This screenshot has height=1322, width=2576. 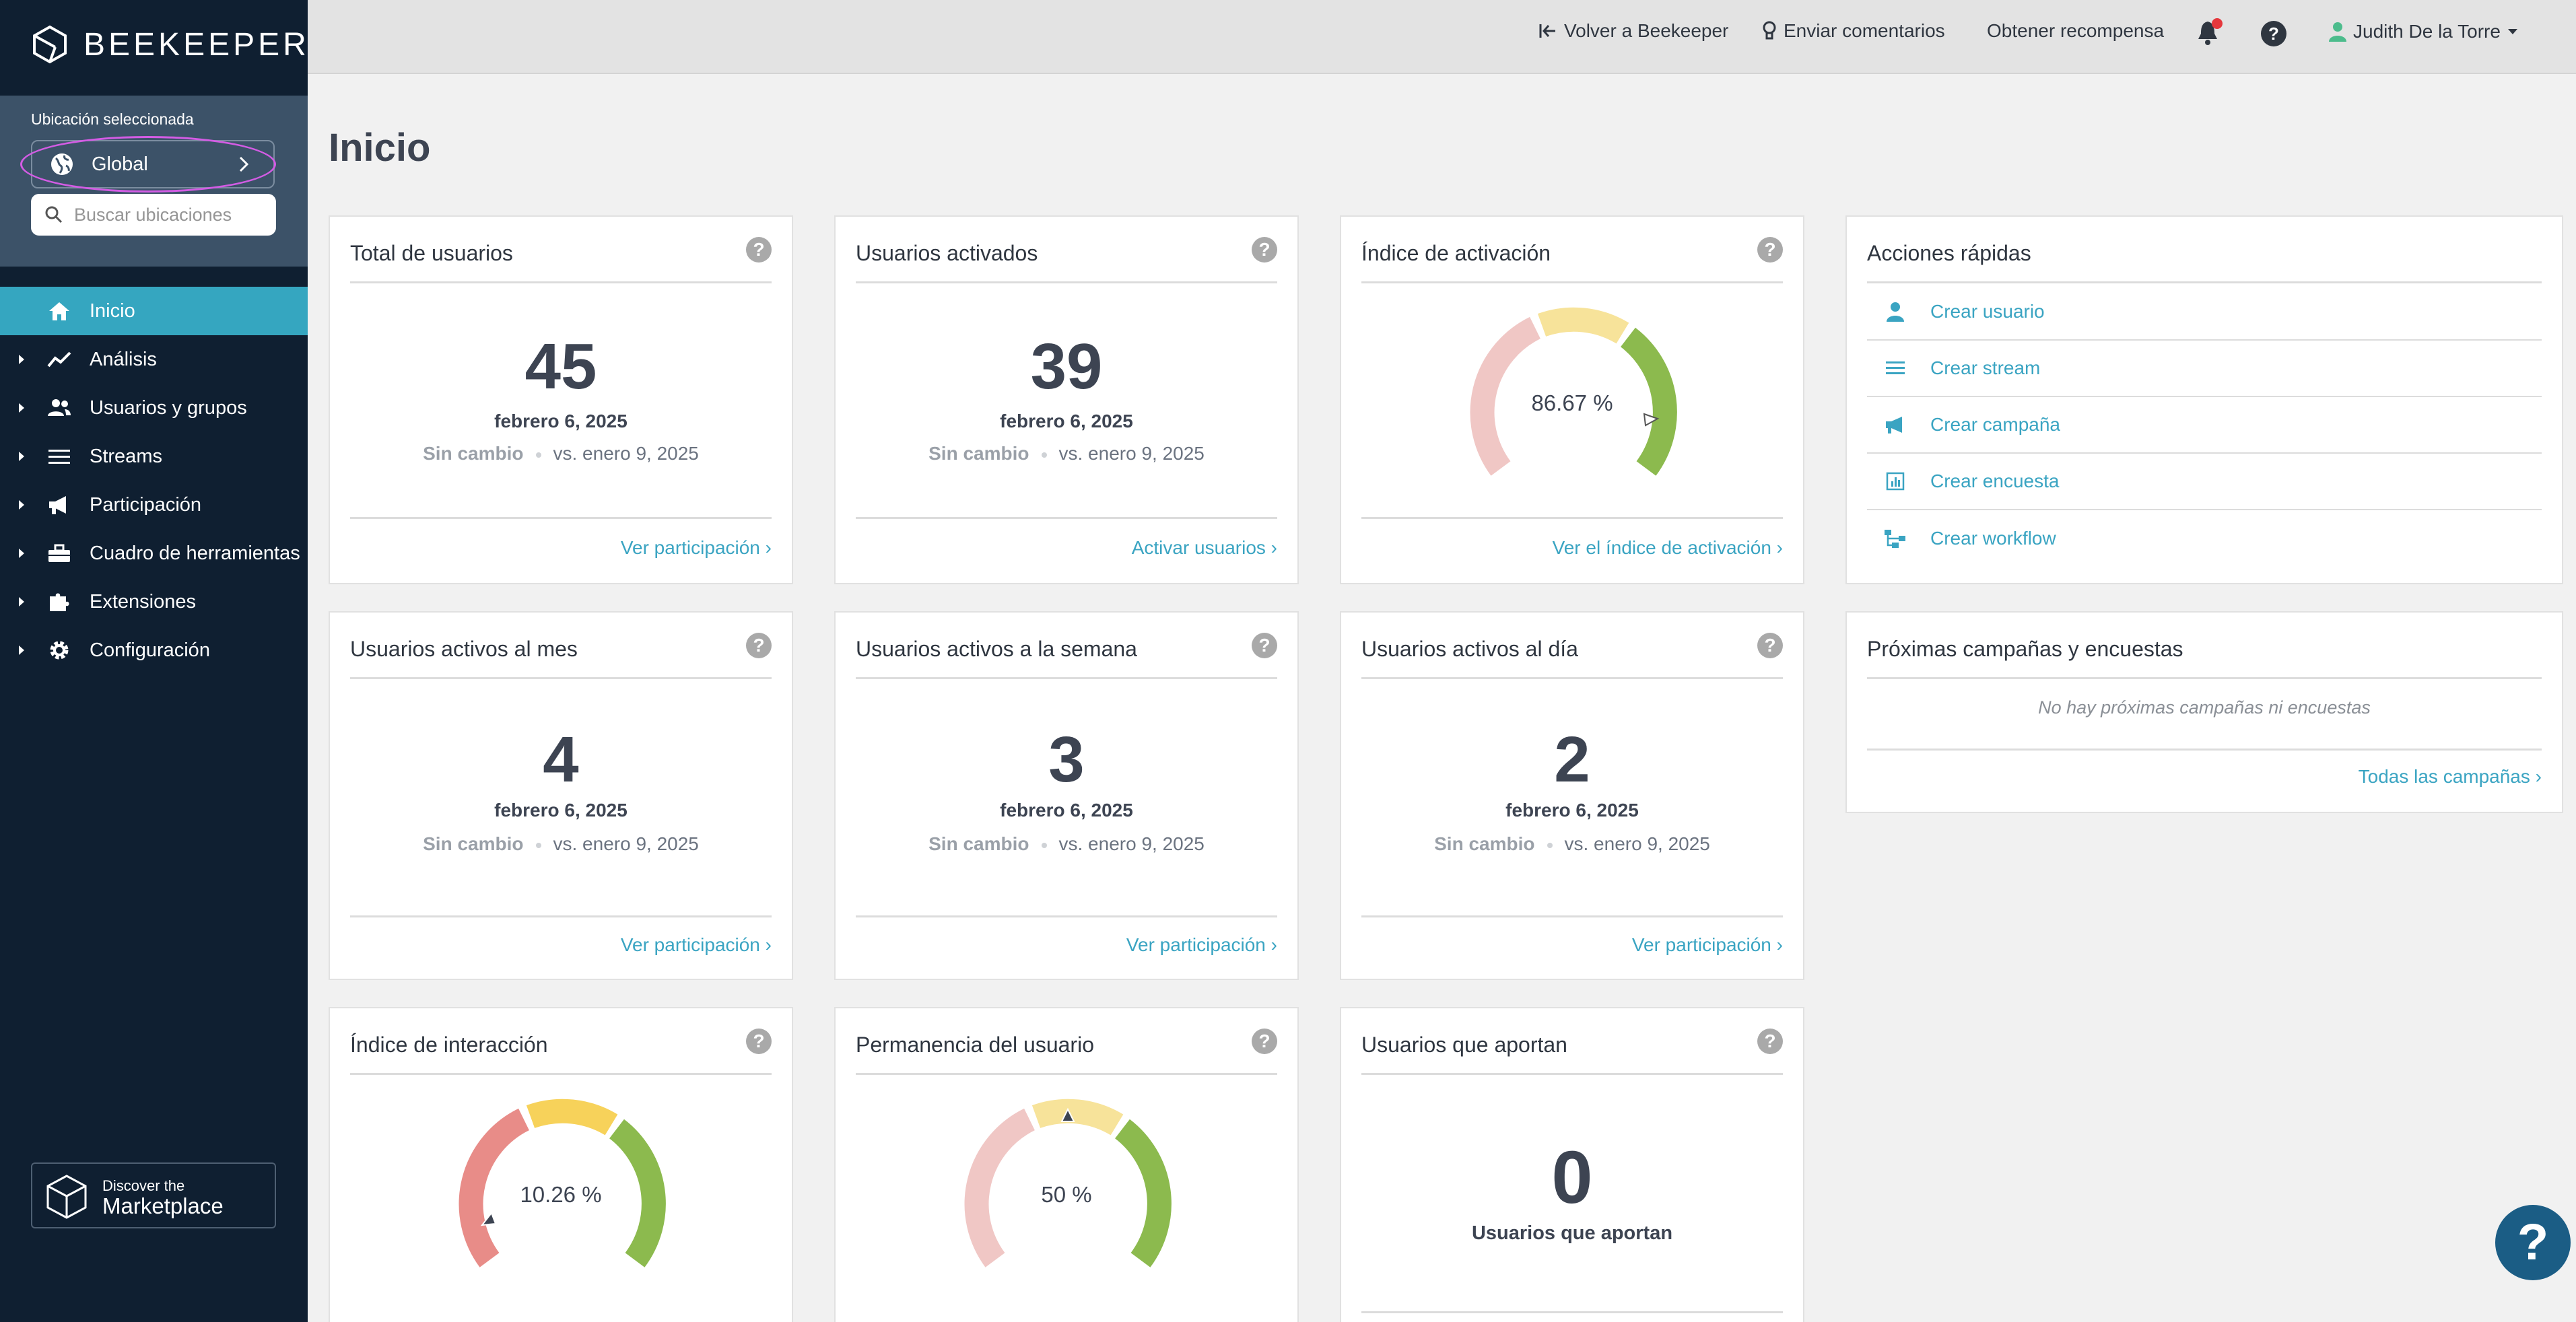 I want to click on caret-down-icon, so click(x=2512, y=31).